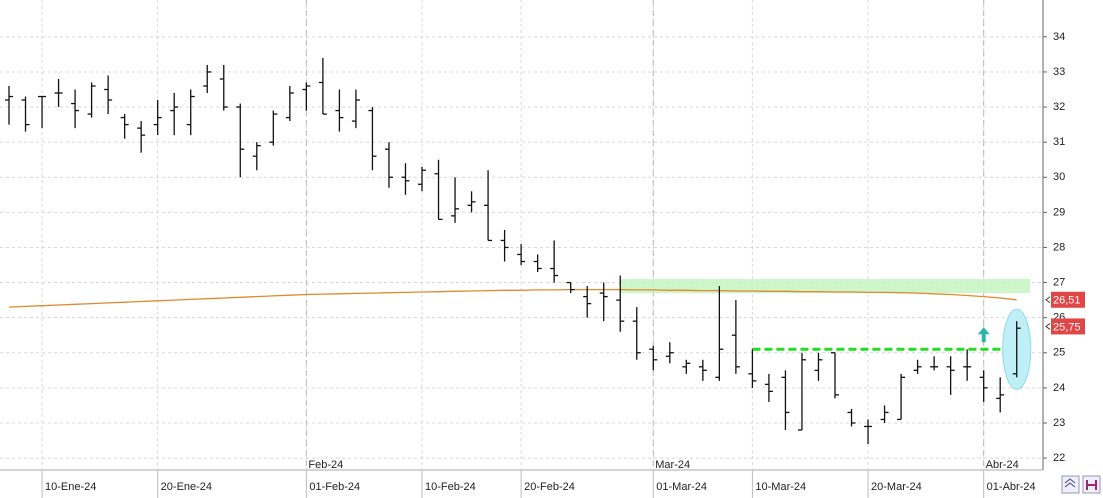 The width and height of the screenshot is (1103, 498). What do you see at coordinates (334, 487) in the screenshot?
I see `x-tick-label: 01-Feb-24` at bounding box center [334, 487].